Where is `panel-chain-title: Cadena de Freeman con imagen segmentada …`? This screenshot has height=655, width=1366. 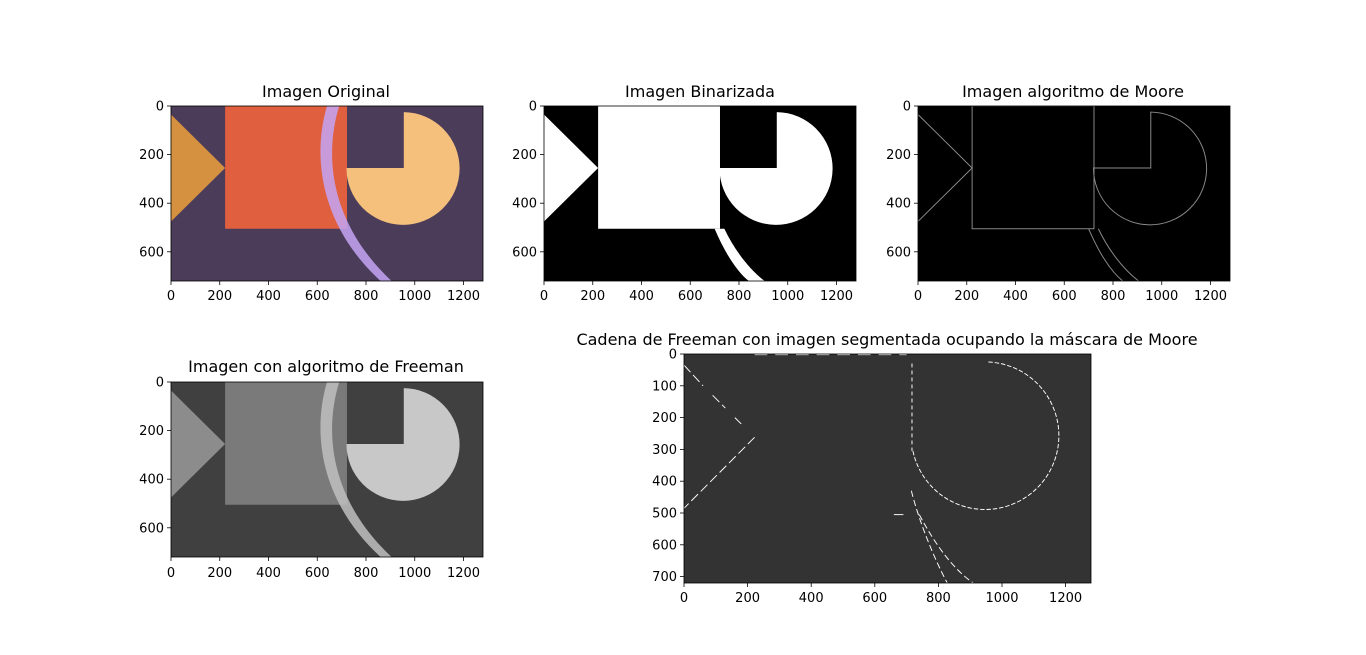 panel-chain-title: Cadena de Freeman con imagen segmentada … is located at coordinates (886, 339).